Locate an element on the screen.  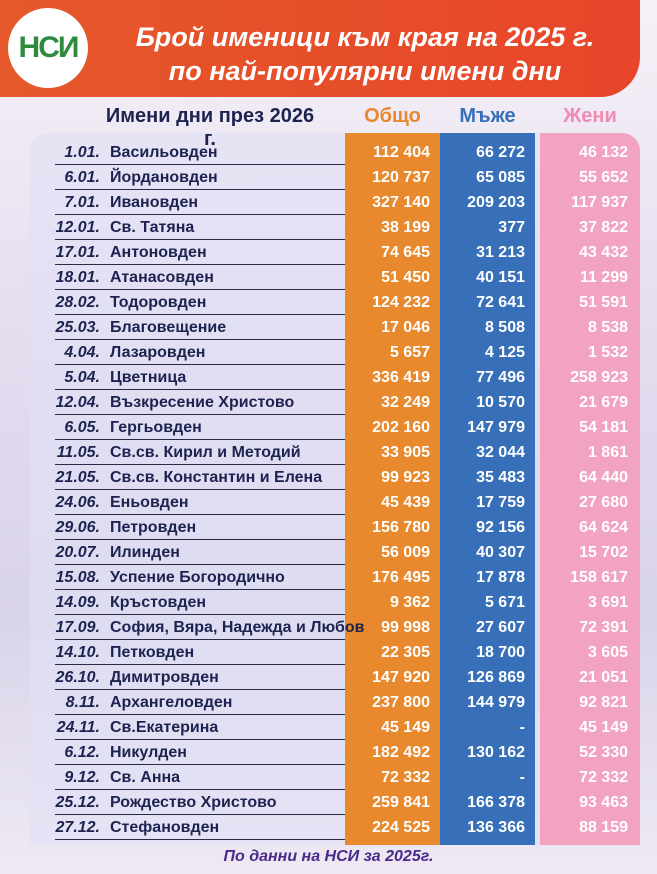
women-cell: 1 861 is located at coordinates (607, 452).